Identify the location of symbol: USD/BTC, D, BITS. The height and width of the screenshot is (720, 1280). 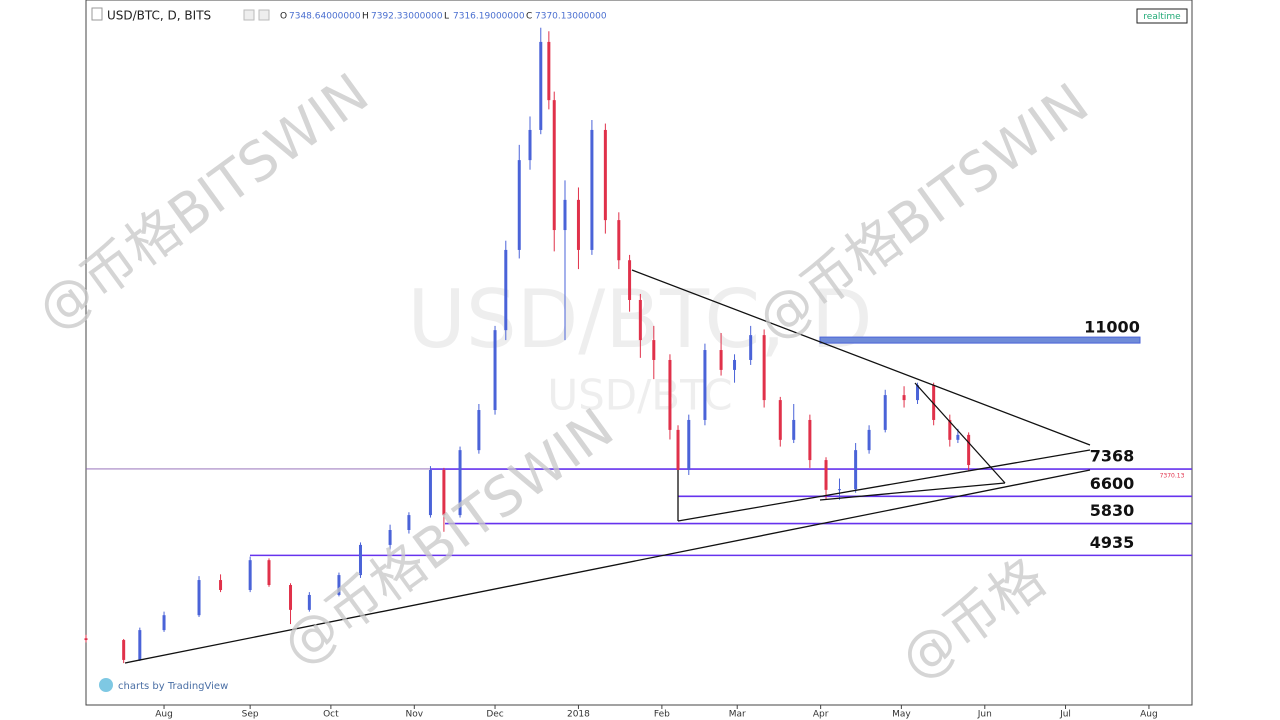
(159, 16).